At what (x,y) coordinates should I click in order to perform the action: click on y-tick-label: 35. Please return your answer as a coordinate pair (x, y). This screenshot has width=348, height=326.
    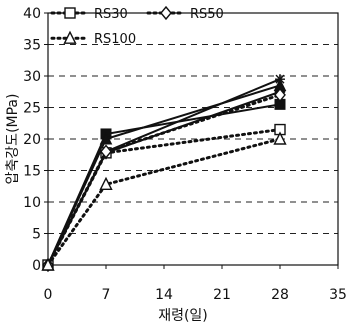
    Looking at the image, I should click on (32, 46).